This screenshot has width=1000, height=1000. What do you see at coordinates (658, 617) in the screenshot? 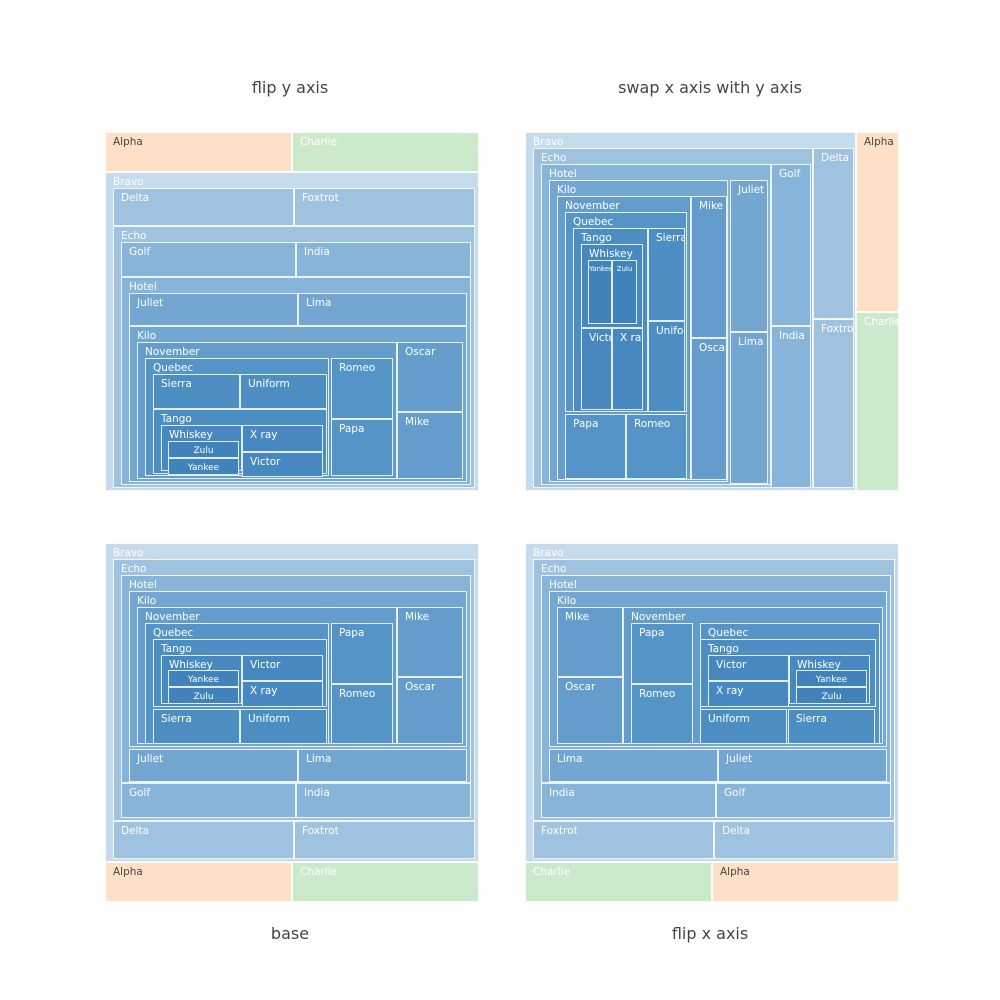
I see `tile-label-november: November` at bounding box center [658, 617].